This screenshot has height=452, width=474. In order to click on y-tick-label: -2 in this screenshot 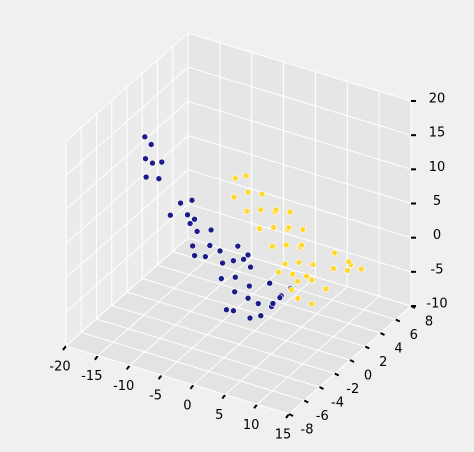, I will do `click(352, 389)`.